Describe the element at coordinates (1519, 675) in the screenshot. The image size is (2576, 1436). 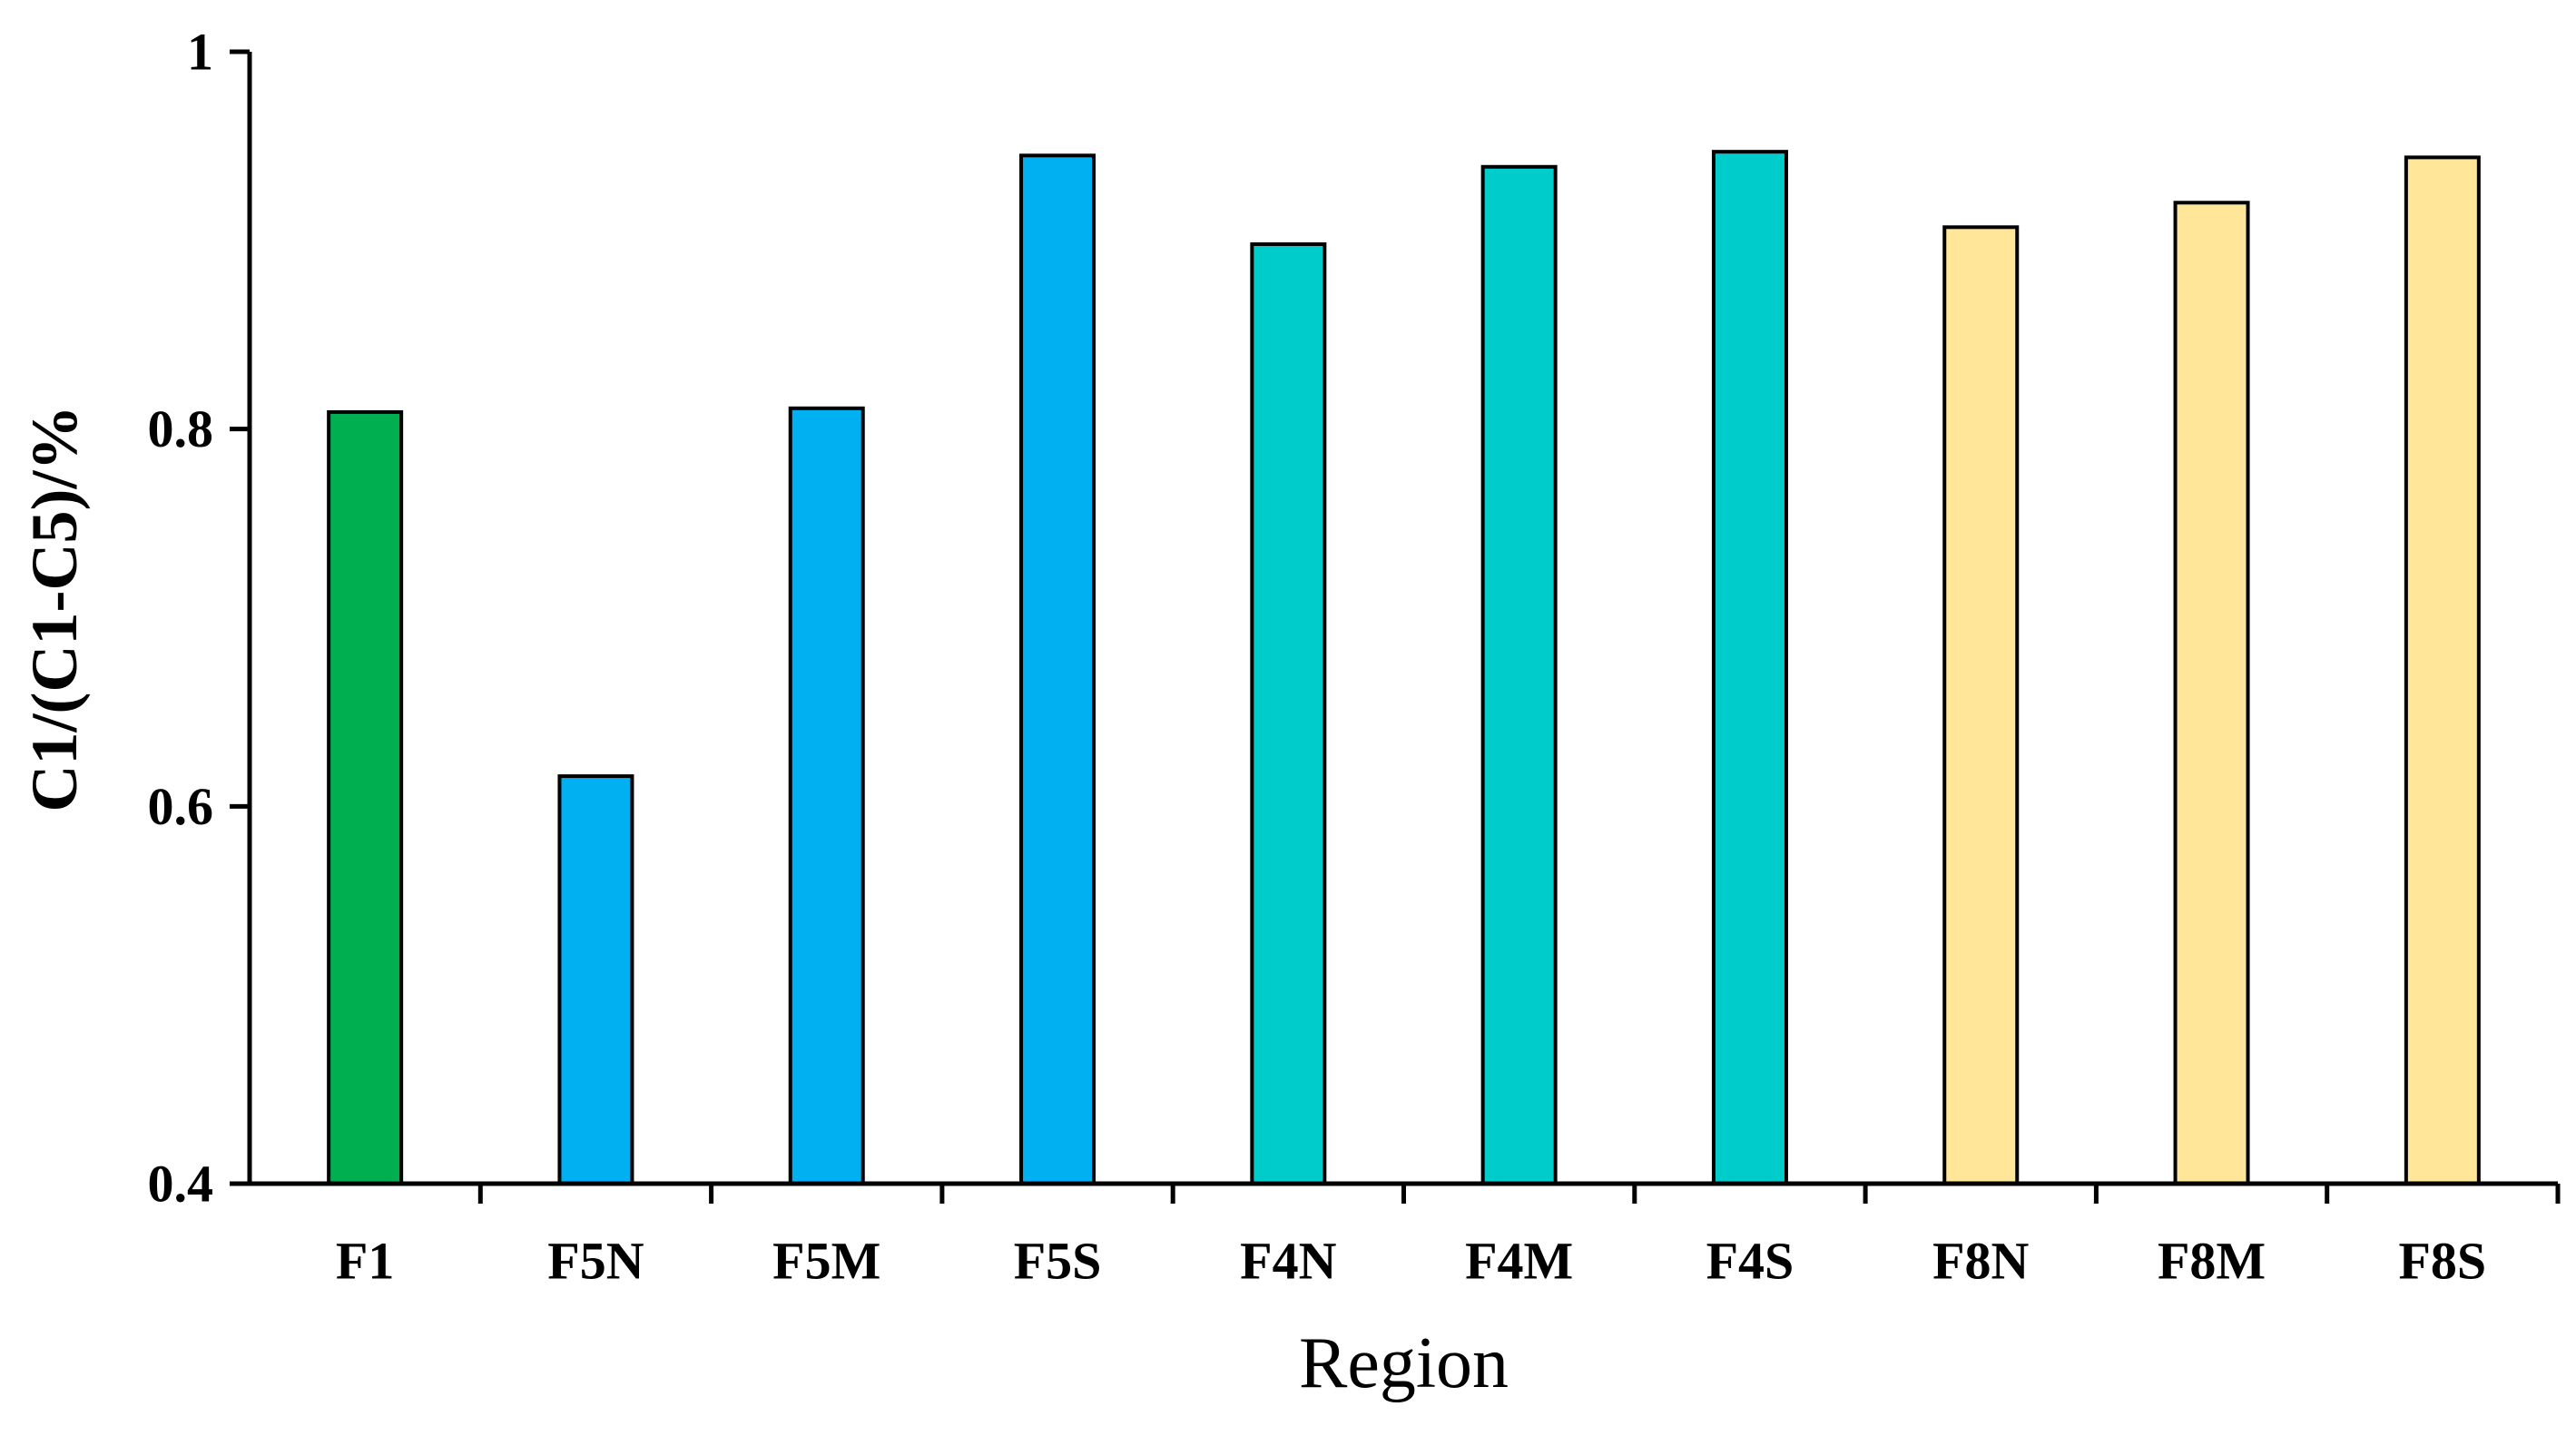
I see `bar-F4M` at that location.